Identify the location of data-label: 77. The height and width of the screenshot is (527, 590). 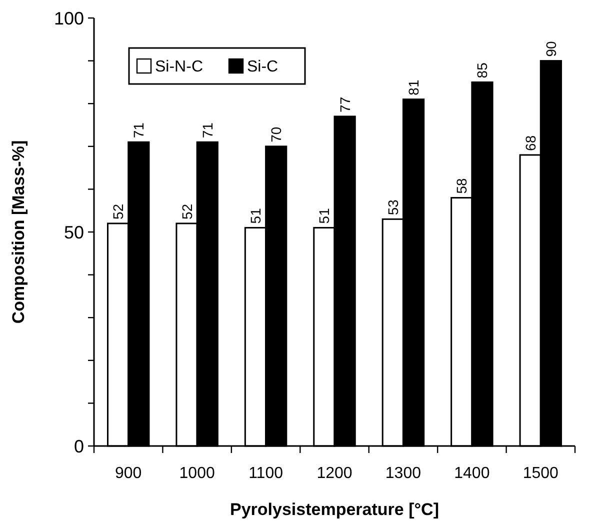
(344, 104).